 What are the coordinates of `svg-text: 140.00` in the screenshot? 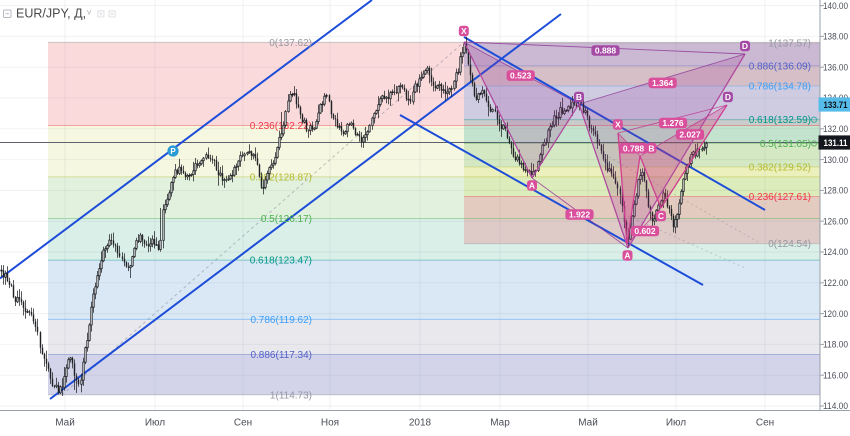 It's located at (835, 6).